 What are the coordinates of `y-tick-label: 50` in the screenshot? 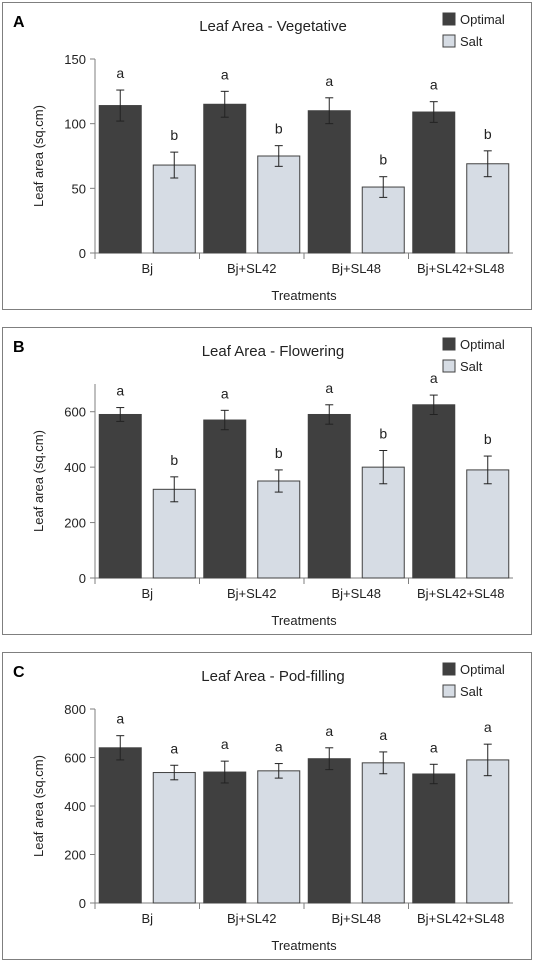 It's located at (79, 188).